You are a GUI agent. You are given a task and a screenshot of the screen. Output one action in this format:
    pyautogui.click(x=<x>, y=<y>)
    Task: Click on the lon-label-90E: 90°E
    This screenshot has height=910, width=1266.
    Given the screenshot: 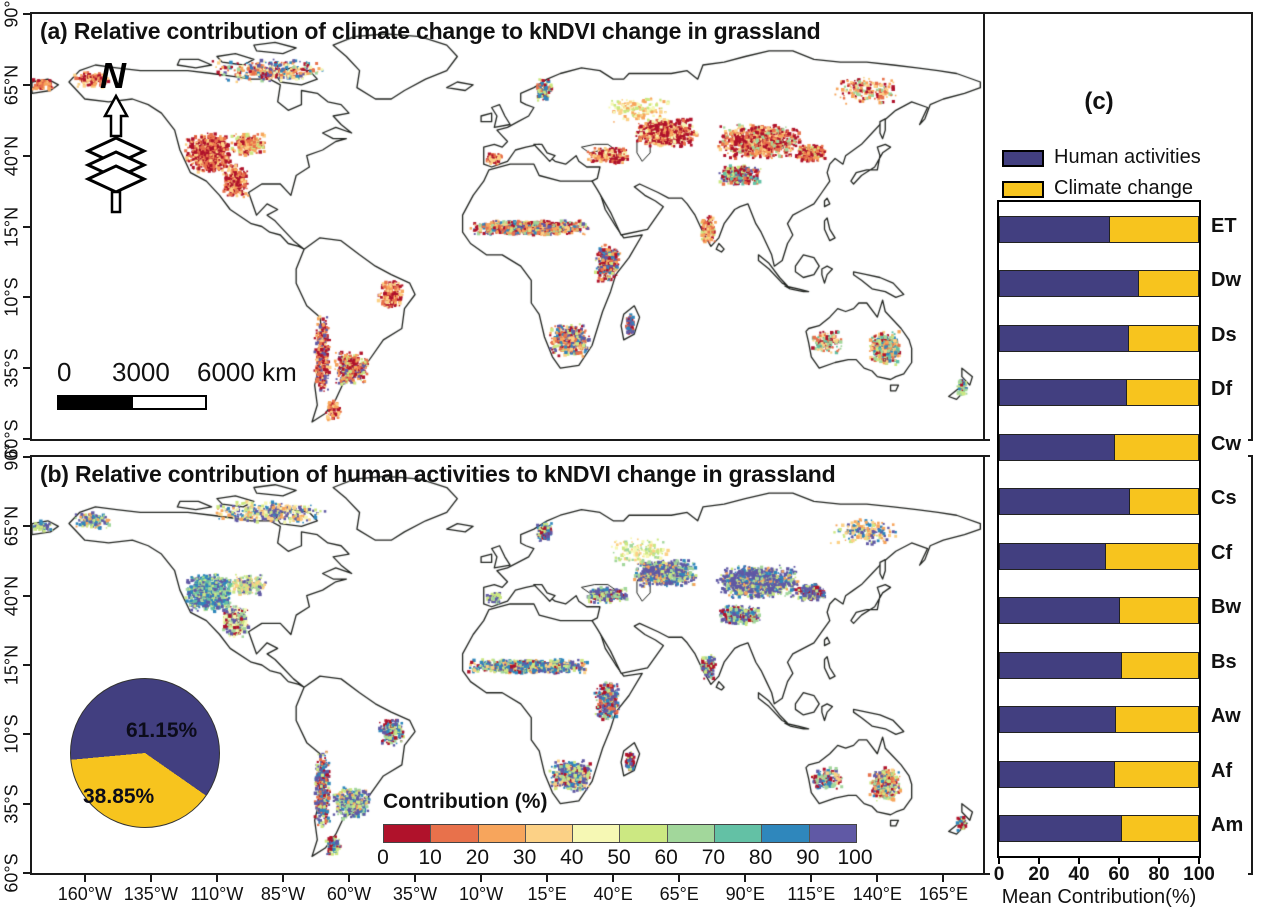 What is the action you would take?
    pyautogui.click(x=745, y=894)
    